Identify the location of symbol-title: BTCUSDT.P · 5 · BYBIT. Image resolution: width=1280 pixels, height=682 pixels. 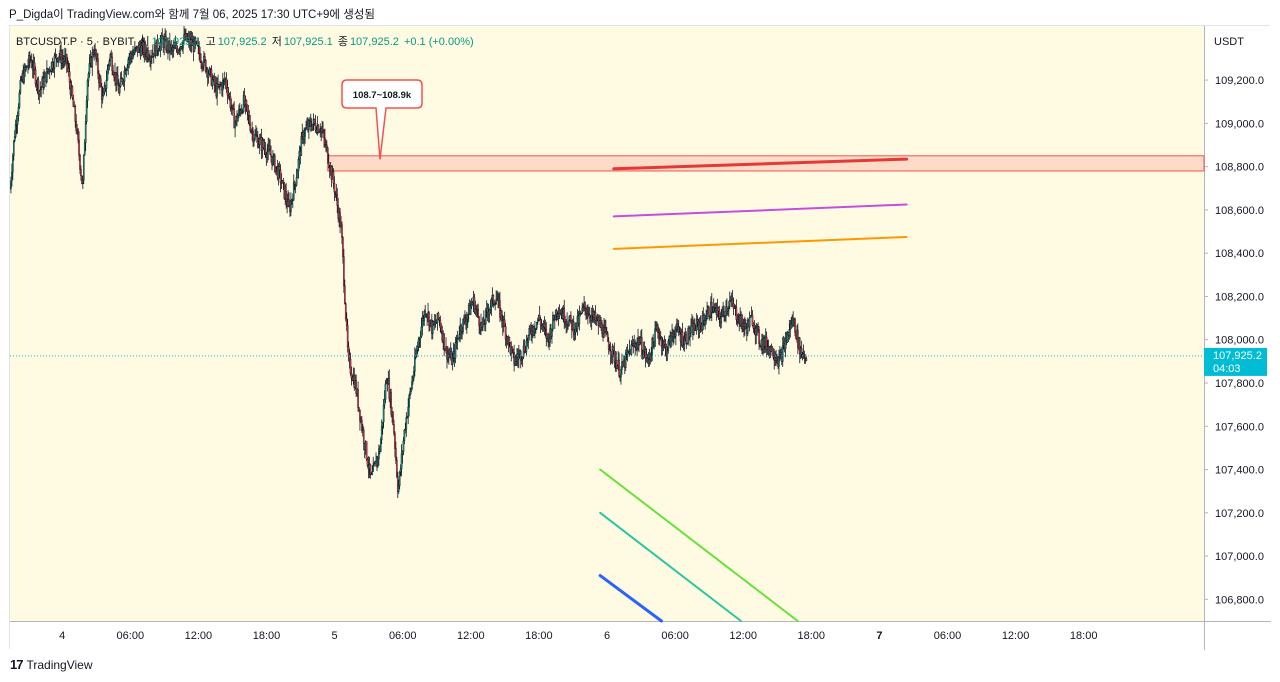
(75, 42).